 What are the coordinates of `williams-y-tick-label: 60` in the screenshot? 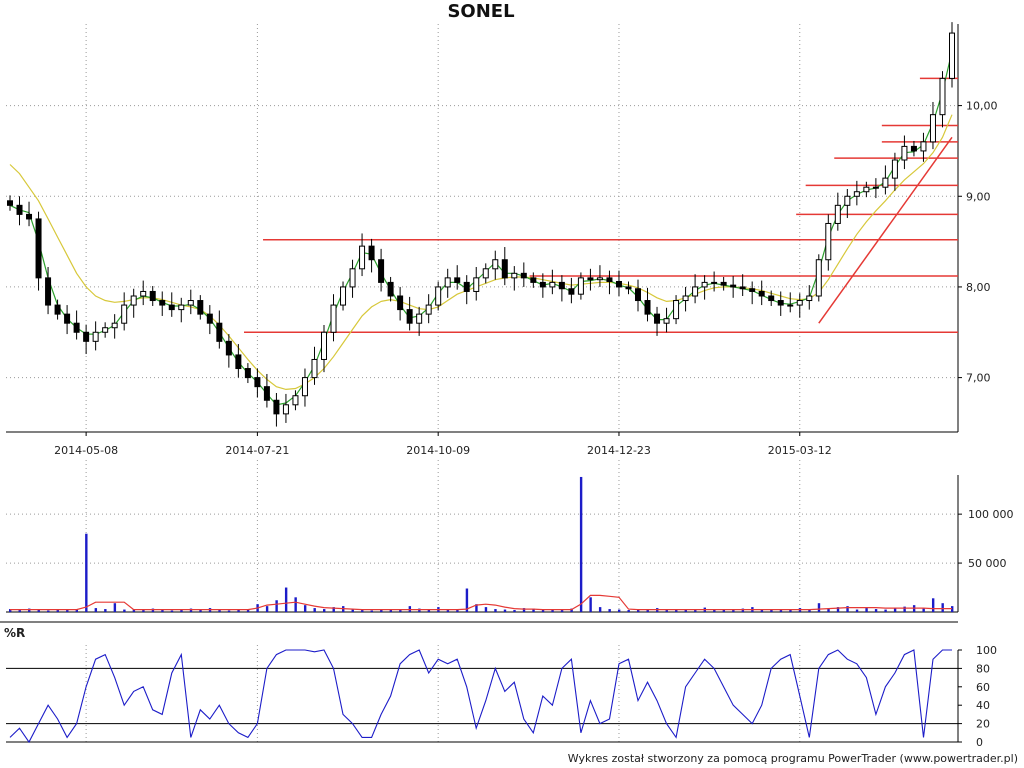 It's located at (983, 687).